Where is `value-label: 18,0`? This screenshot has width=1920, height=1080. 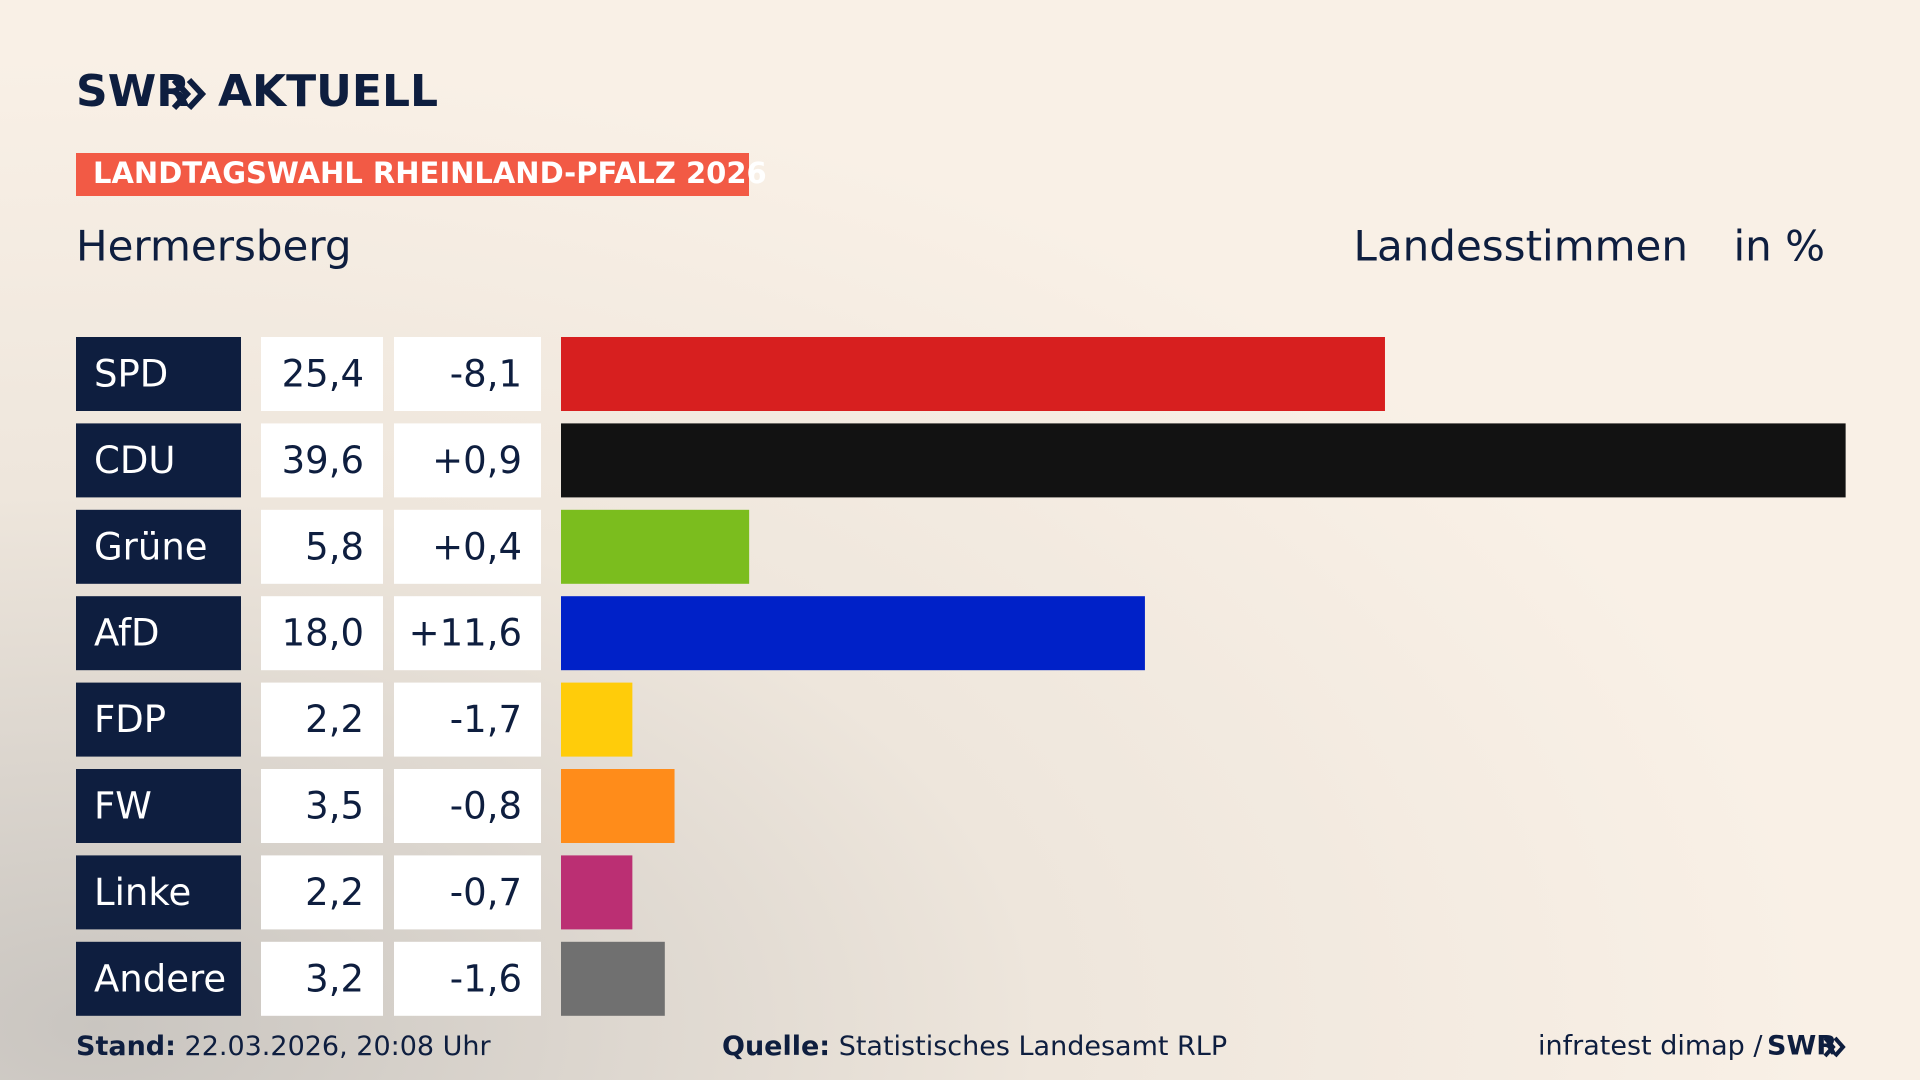
value-label: 18,0 is located at coordinates (323, 633).